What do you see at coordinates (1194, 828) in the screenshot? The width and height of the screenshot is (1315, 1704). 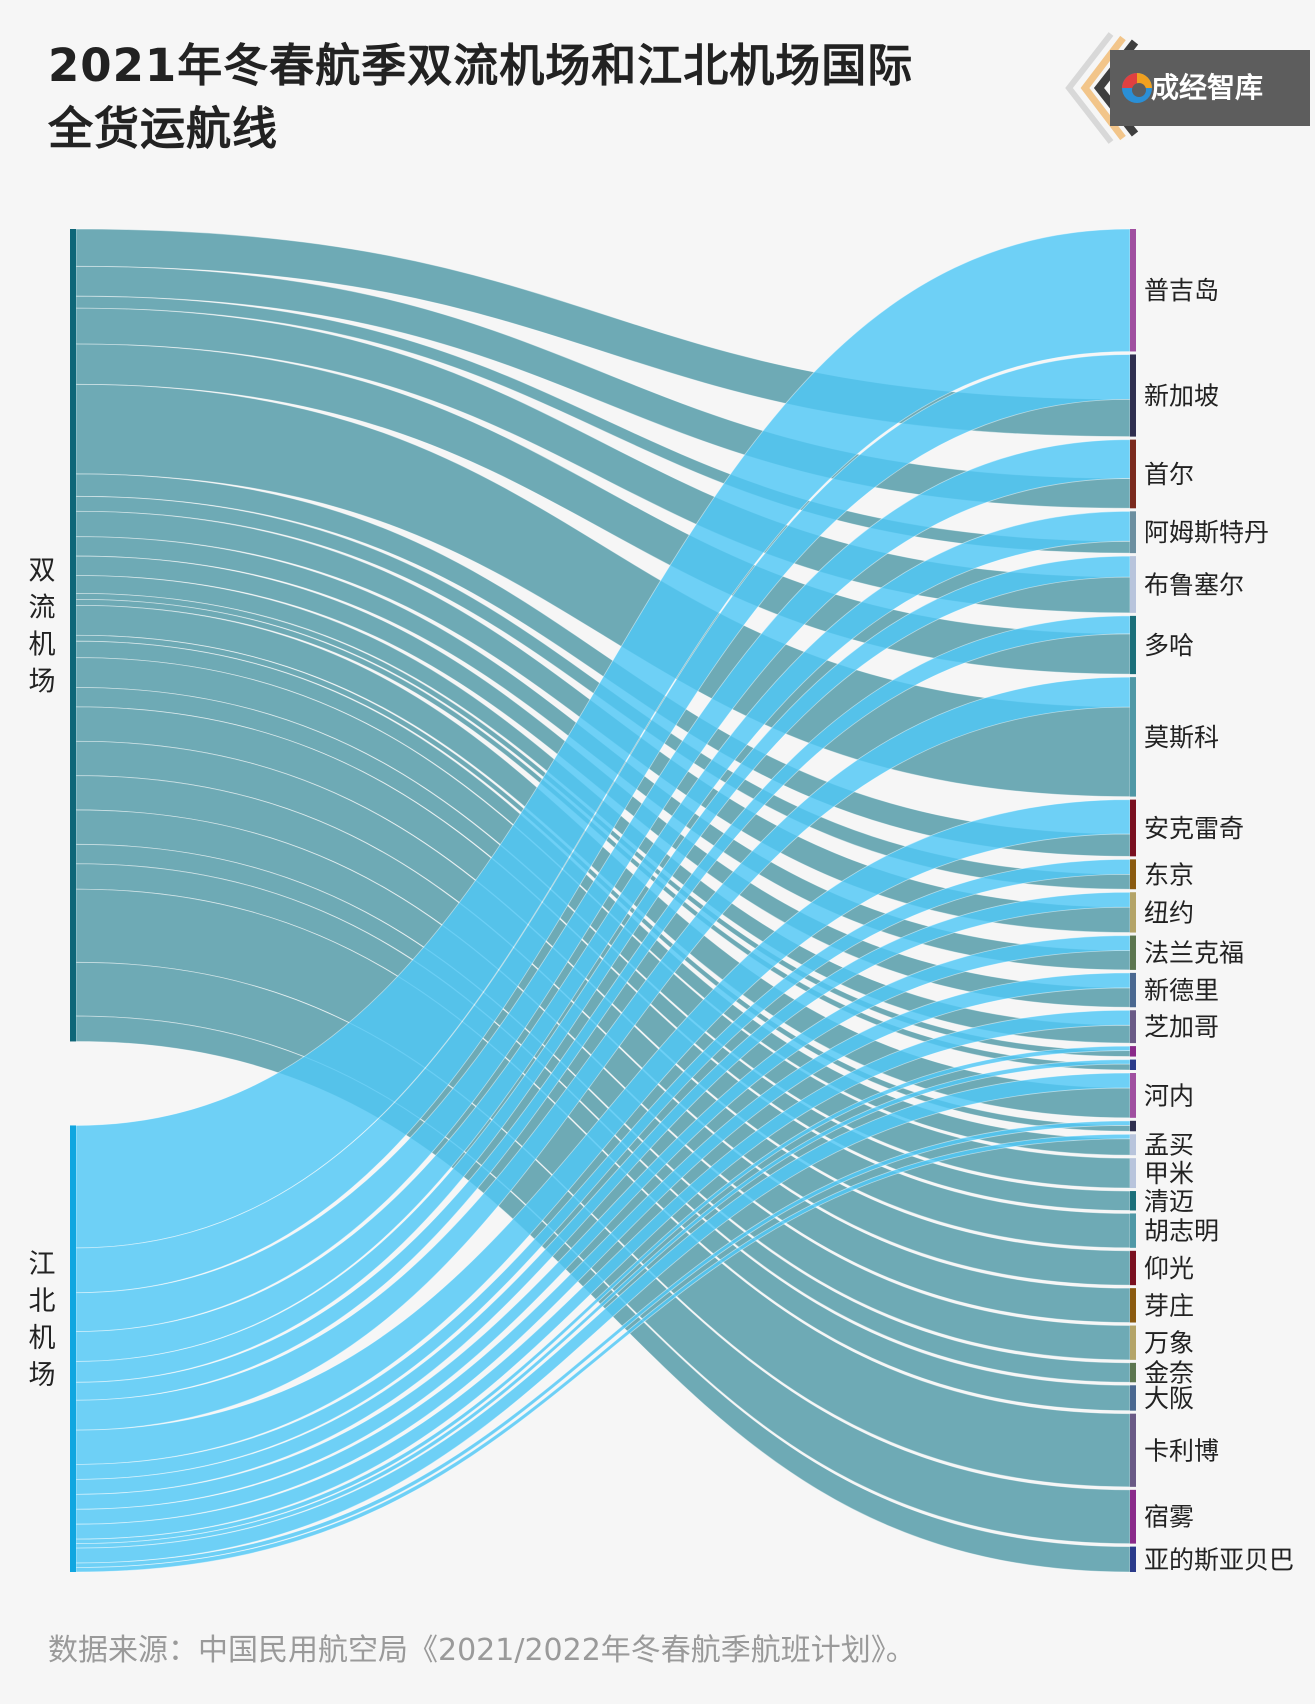 I see `target-label: 安克雷奇` at bounding box center [1194, 828].